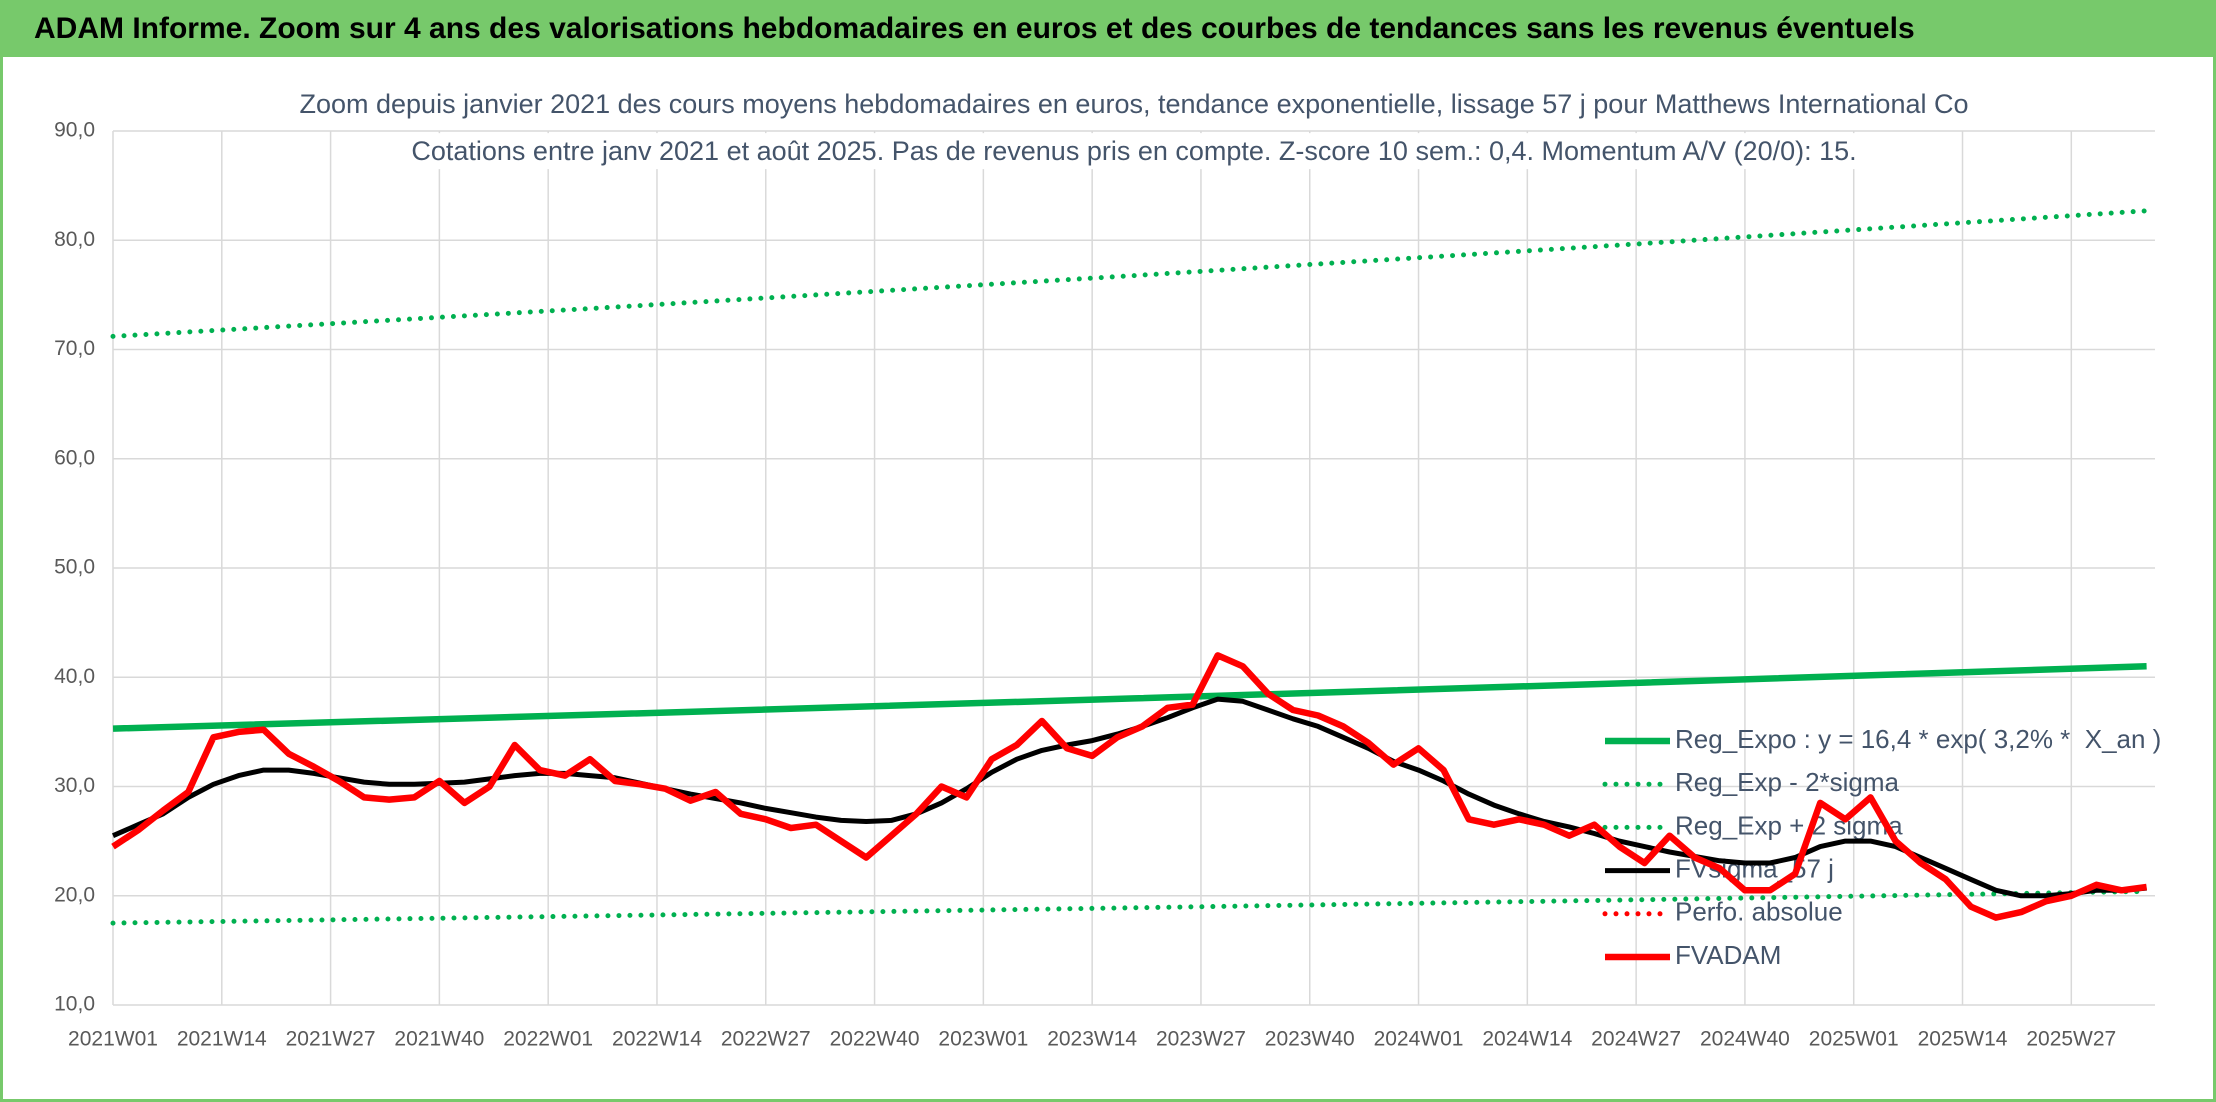 The height and width of the screenshot is (1102, 2216). Describe the element at coordinates (1310, 1039) in the screenshot. I see `x-tick-label: 2023W40` at that location.